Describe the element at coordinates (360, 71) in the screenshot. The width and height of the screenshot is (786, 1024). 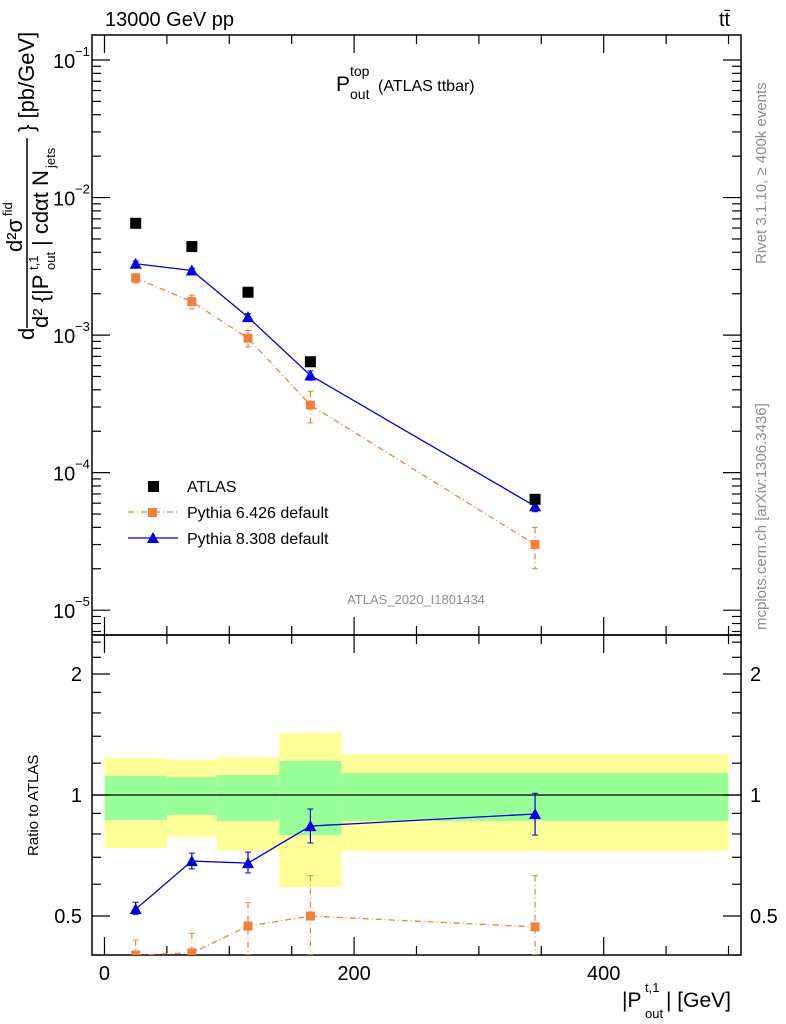
I see `title-sup: top` at that location.